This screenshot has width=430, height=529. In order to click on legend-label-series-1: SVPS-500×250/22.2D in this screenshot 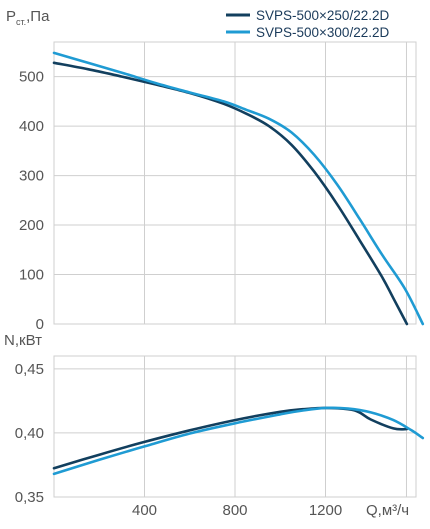, I will do `click(322, 15)`.